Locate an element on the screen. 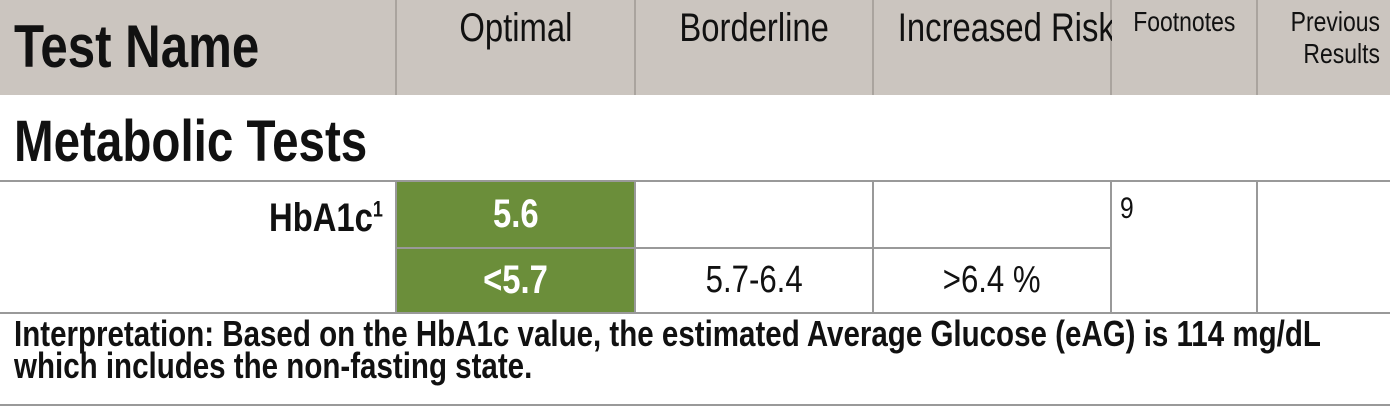 This screenshot has width=1390, height=412. result-cell: 5.6 is located at coordinates (516, 215).